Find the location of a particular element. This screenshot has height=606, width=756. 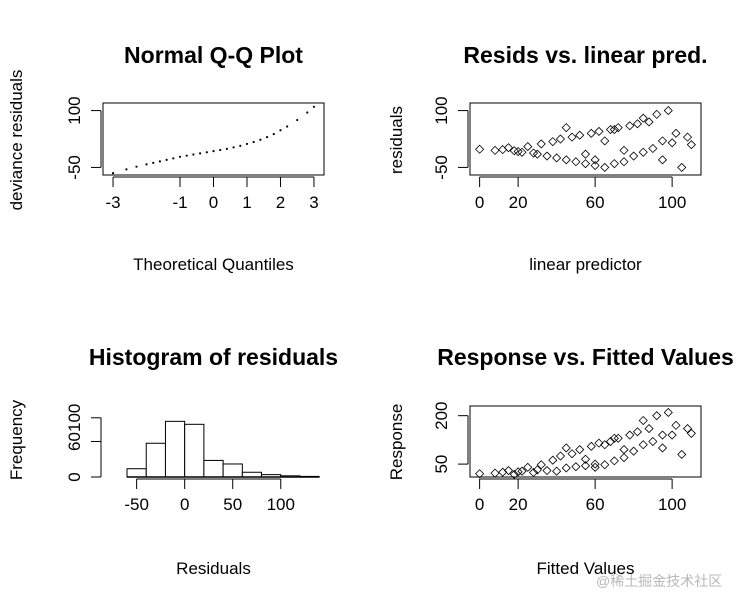

hist-x-tick-label: 0 is located at coordinates (184, 504).